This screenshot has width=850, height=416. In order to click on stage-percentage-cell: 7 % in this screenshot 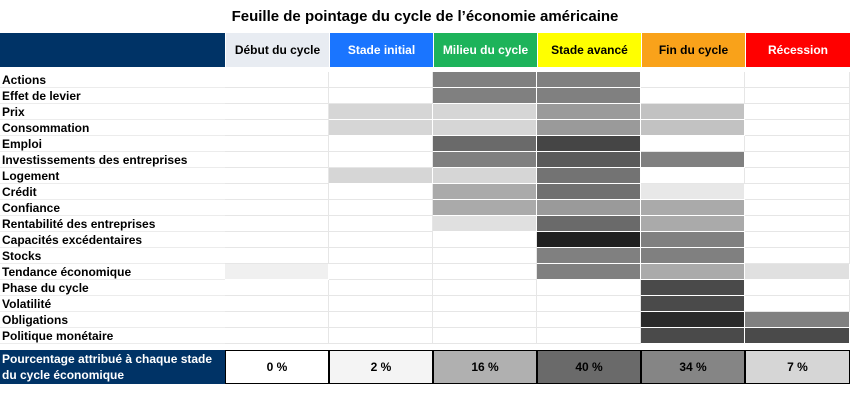, I will do `click(797, 367)`.